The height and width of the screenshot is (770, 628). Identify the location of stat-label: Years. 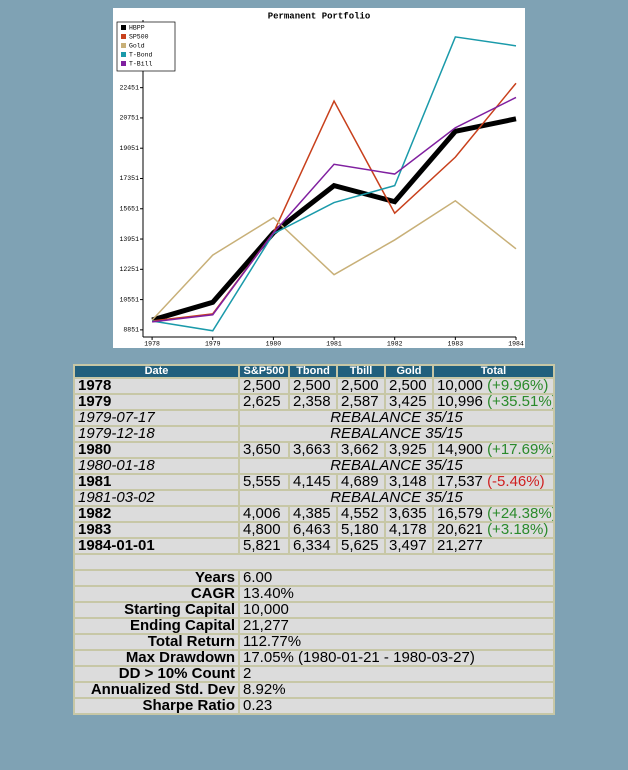
(156, 578).